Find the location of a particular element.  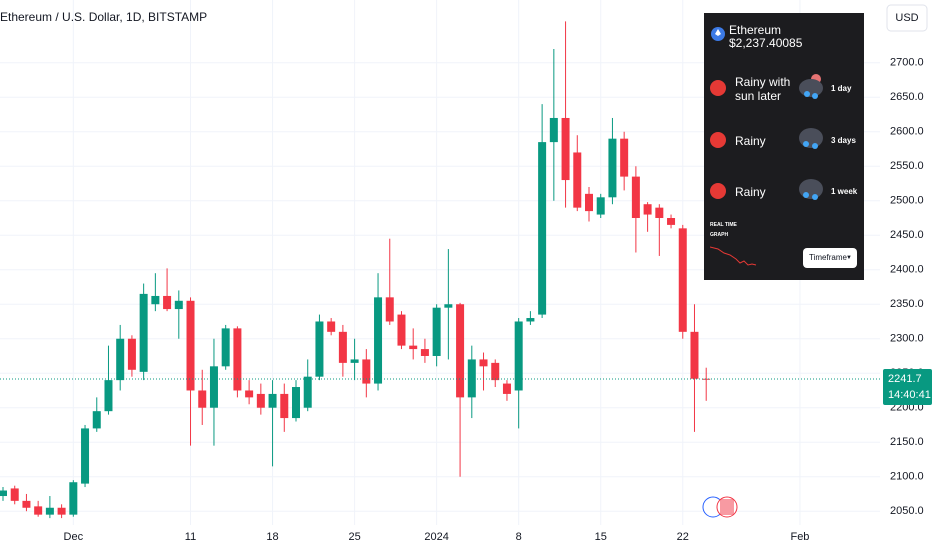

forecast-period: 3 days is located at coordinates (843, 140).